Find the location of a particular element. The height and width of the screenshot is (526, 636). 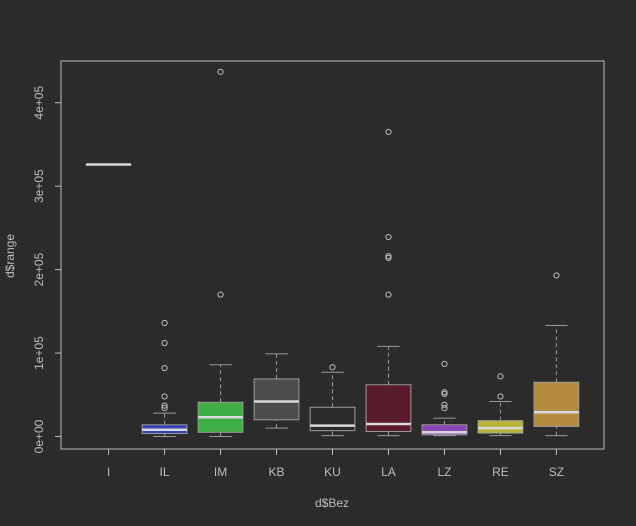

x-tick-label: RE is located at coordinates (500, 472).